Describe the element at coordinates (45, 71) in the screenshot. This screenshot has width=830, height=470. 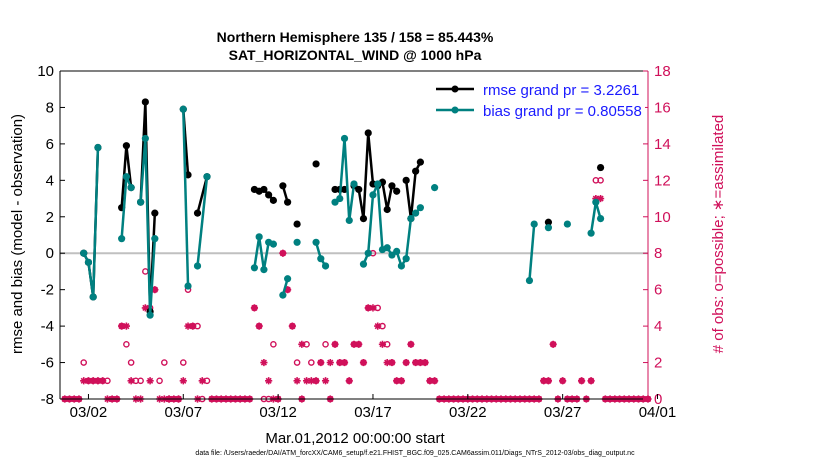
I see `y-tick-label-left: 10` at that location.